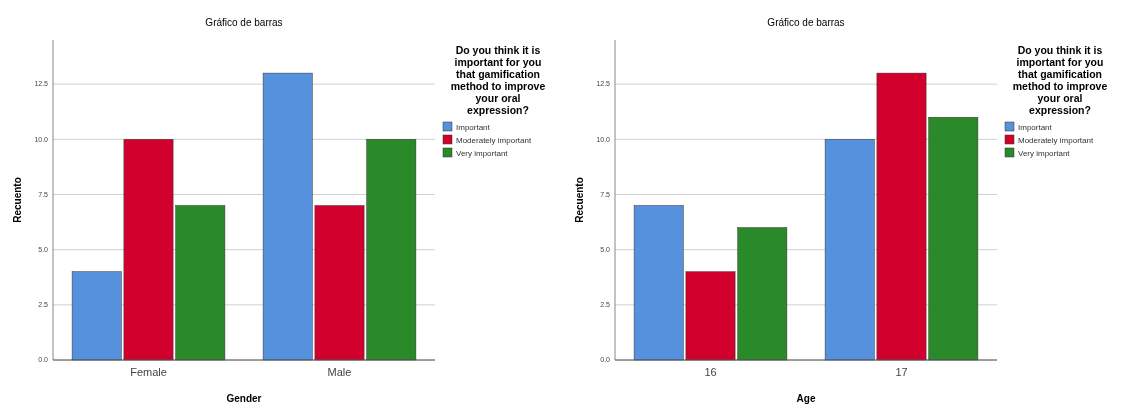  I want to click on x-tick-label: 16, so click(710, 372).